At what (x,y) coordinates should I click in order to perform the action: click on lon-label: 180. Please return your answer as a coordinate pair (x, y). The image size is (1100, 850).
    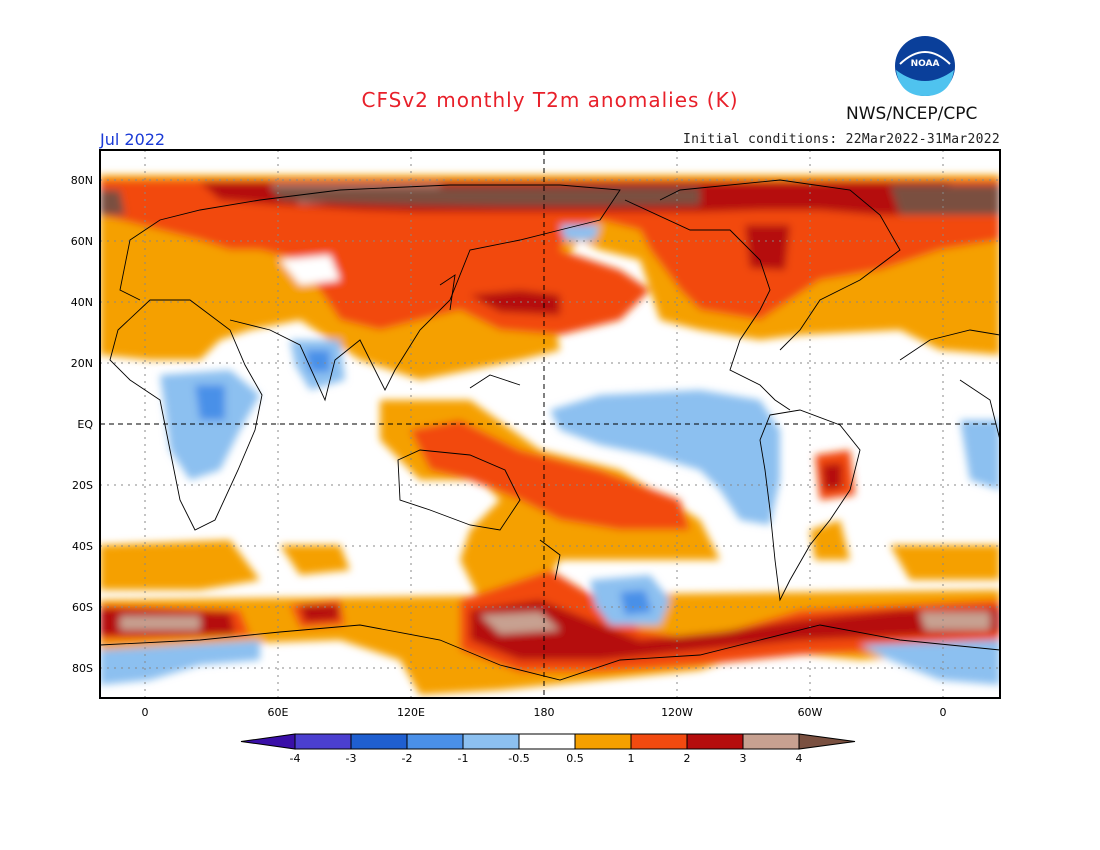
    Looking at the image, I should click on (544, 712).